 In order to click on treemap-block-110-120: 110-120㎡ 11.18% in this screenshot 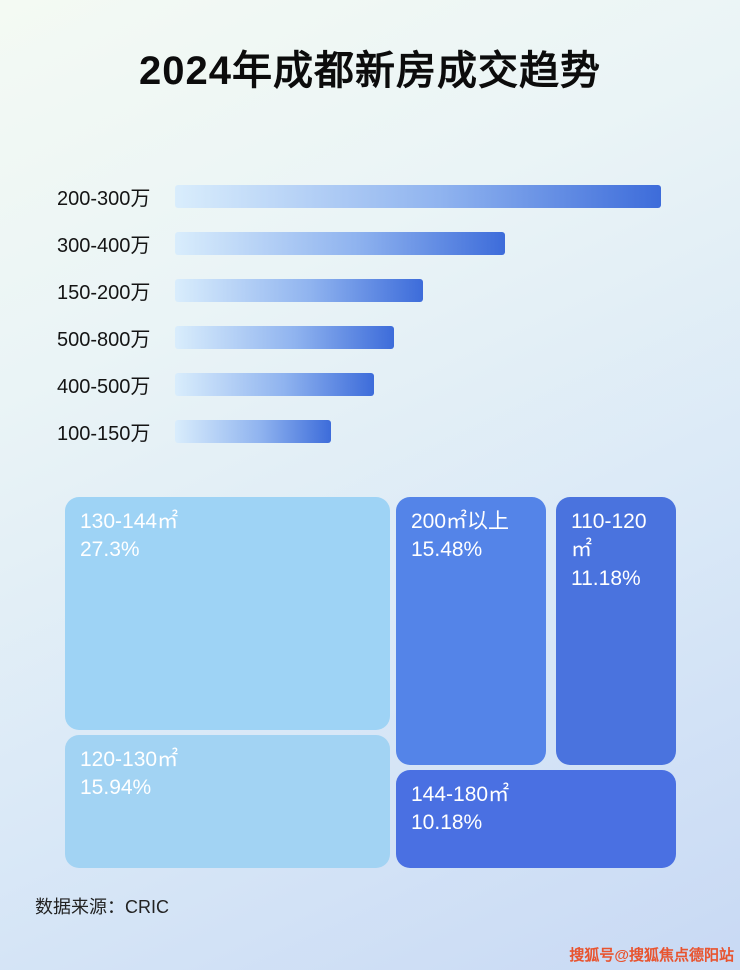, I will do `click(616, 631)`.